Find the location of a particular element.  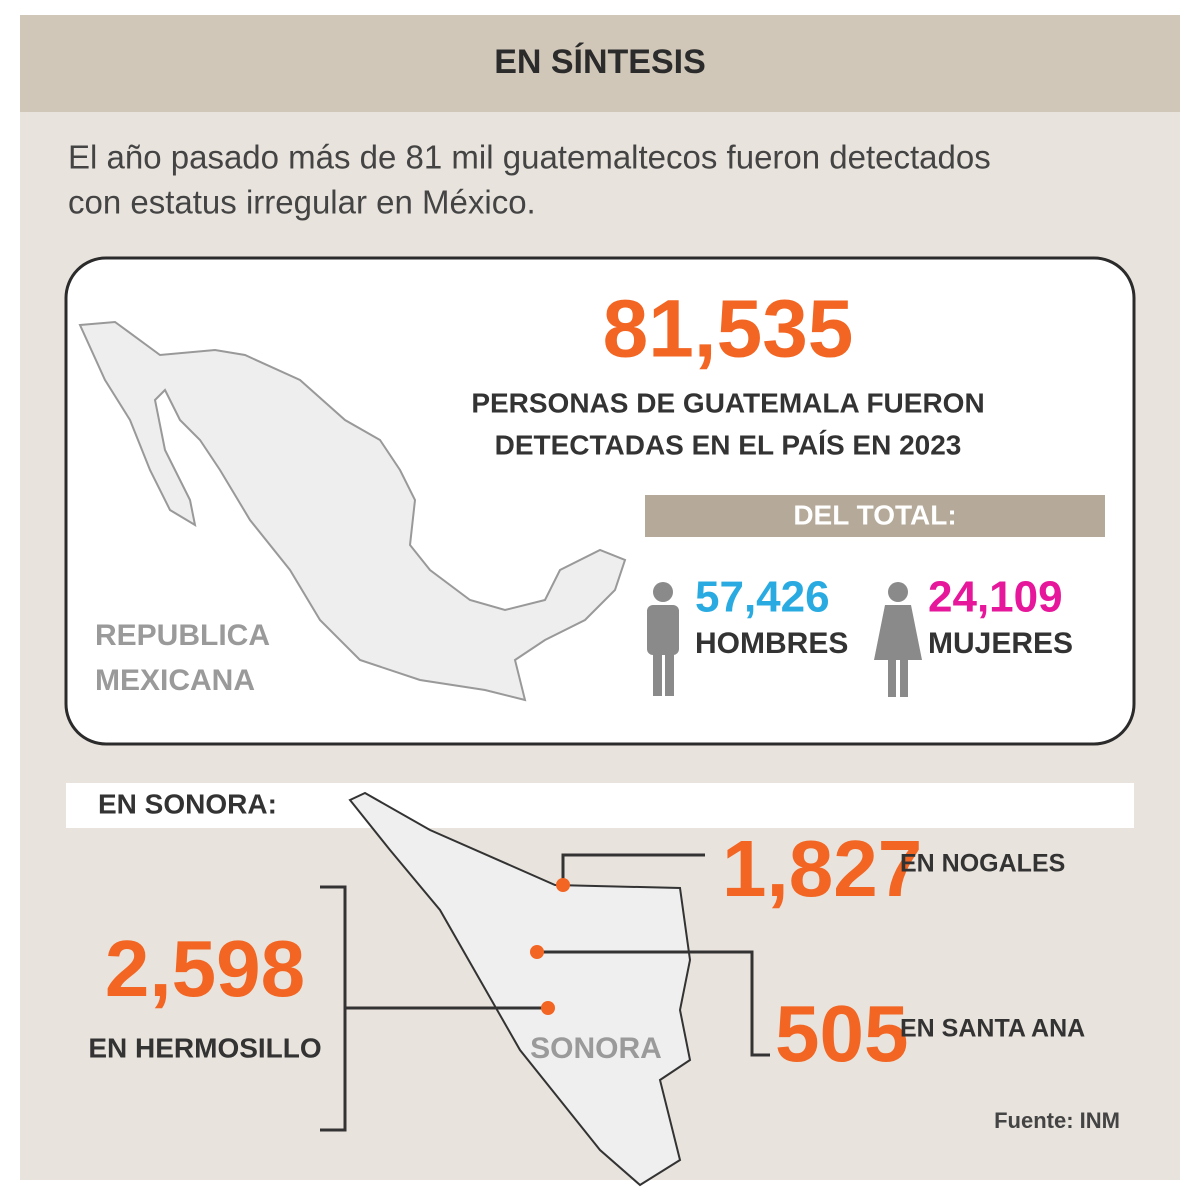

intro-line: con estatus irregular en México. is located at coordinates (302, 202).